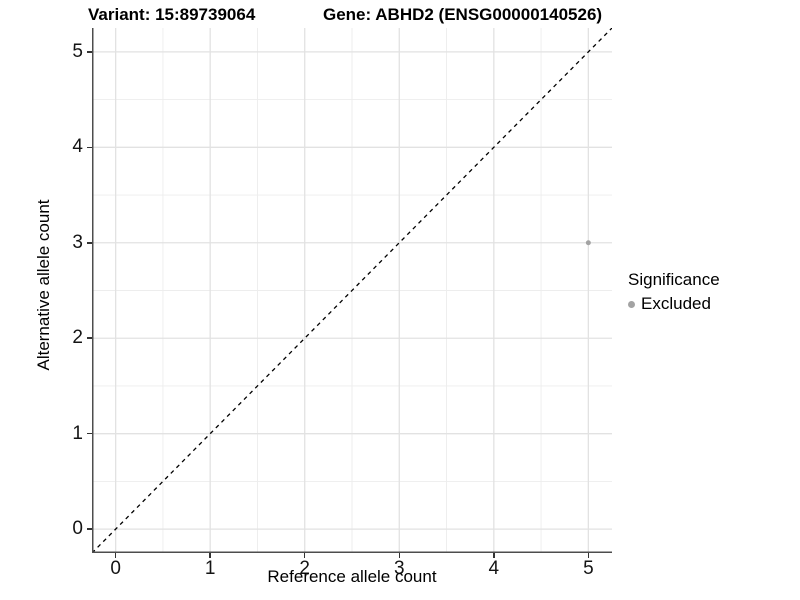 This screenshot has width=800, height=600. What do you see at coordinates (115, 568) in the screenshot?
I see `x-tick-label: 0` at bounding box center [115, 568].